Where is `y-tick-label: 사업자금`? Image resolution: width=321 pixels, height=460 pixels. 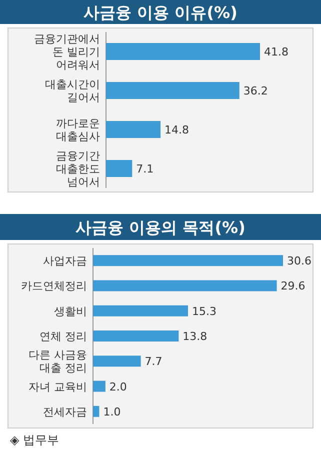
y-tick-label: 사업자금 is located at coordinates (65, 261).